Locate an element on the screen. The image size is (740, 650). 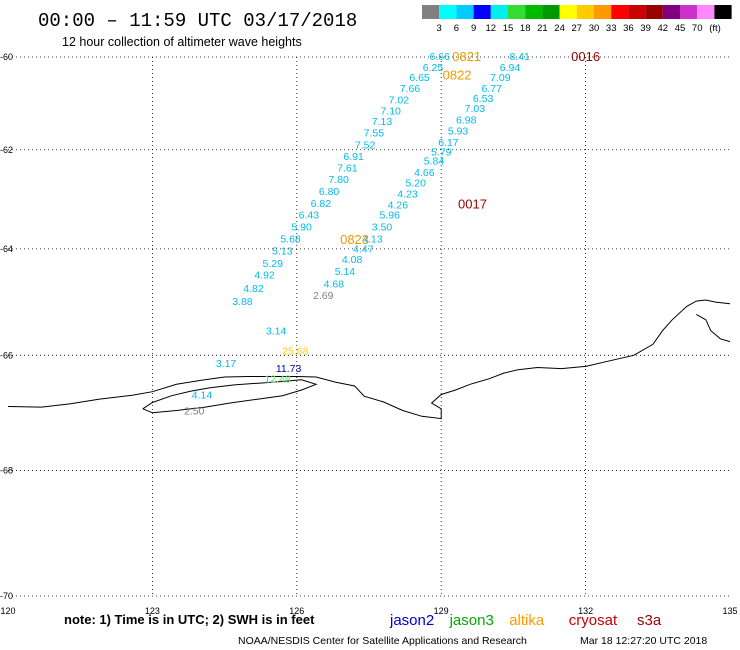
satellite-name: jason3 is located at coordinates (471, 620).